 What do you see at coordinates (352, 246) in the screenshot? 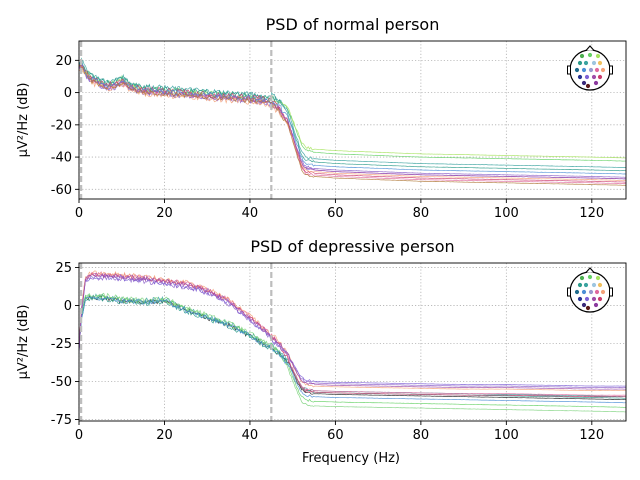
I see `plot-title: PSD of depressive person` at bounding box center [352, 246].